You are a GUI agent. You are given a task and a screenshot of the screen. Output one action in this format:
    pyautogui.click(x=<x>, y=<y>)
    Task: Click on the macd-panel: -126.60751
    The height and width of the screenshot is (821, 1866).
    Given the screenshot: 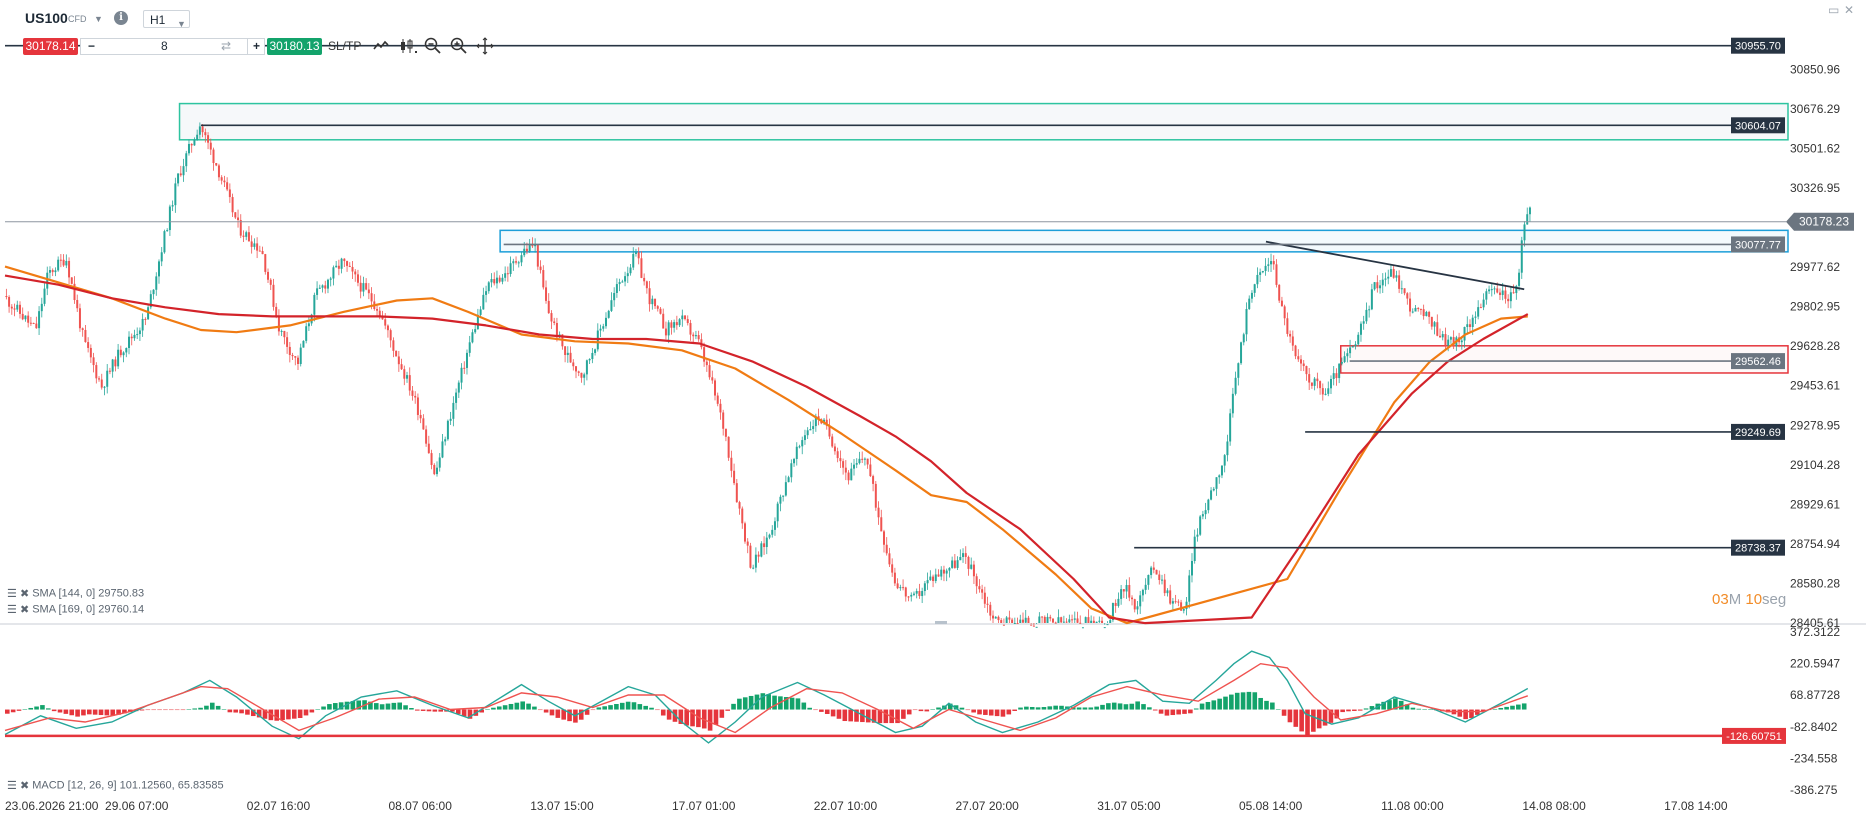 What is the action you would take?
    pyautogui.click(x=895, y=697)
    